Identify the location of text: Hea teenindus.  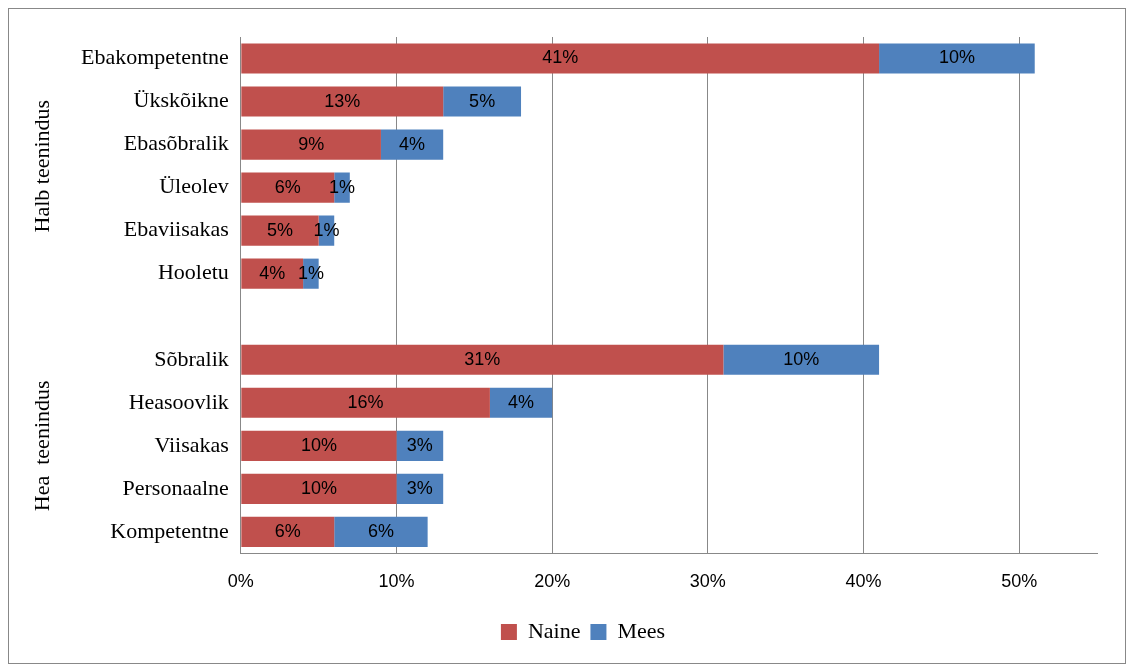
(41, 446).